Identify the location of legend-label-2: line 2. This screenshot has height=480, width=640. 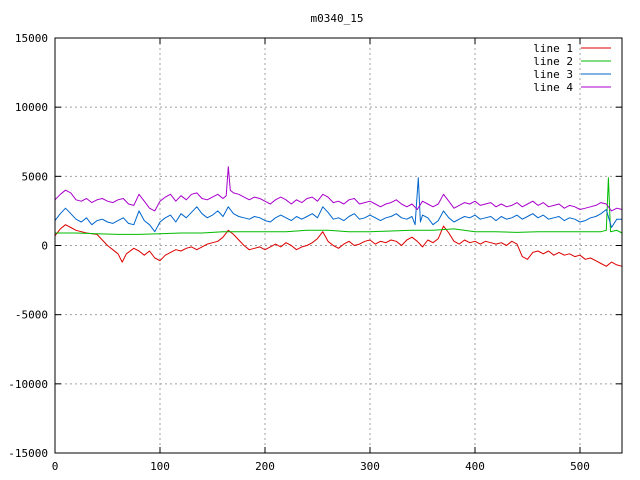
(553, 61).